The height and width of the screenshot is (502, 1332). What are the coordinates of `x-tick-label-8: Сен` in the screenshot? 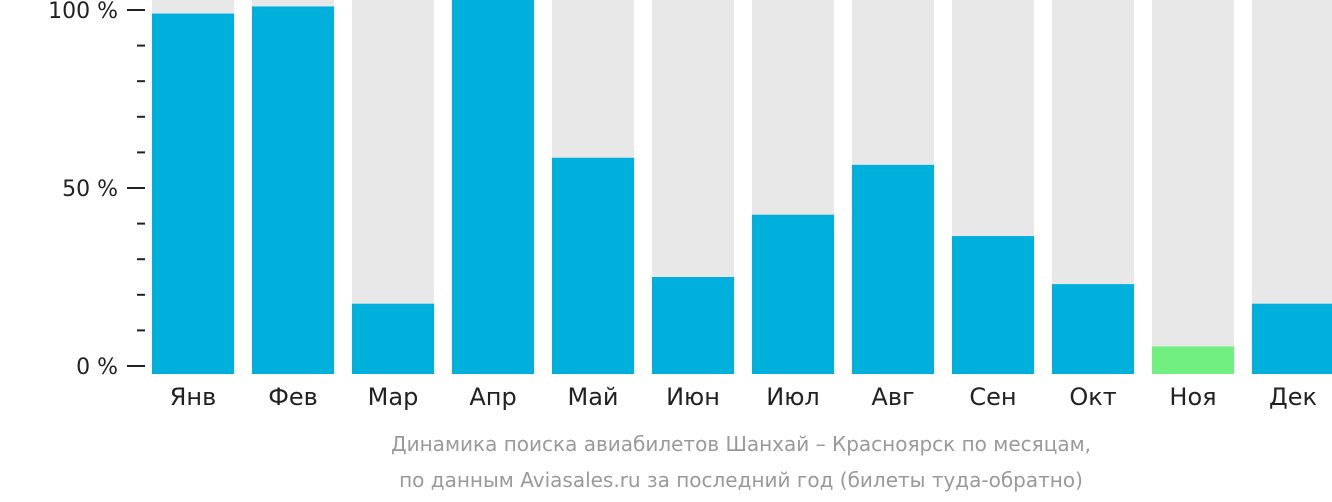 It's located at (992, 397).